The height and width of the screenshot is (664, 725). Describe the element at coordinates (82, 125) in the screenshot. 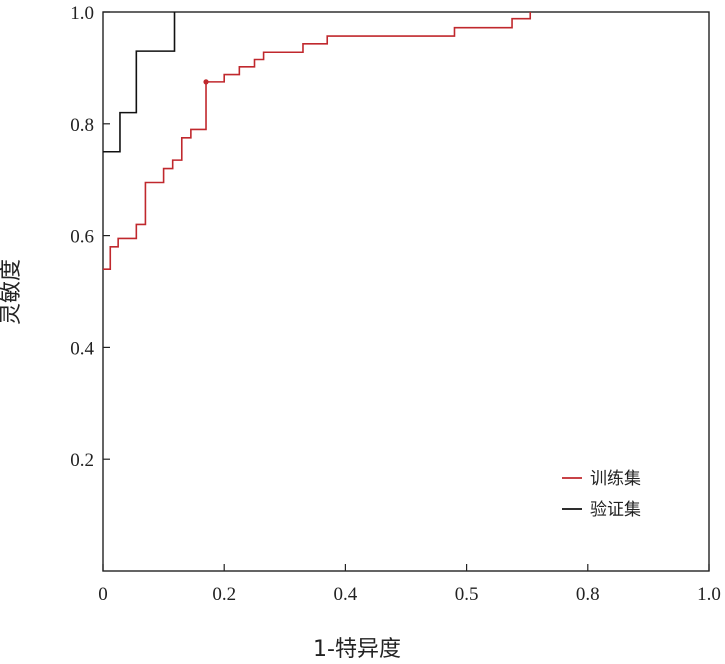

I see `y-tick-label: 0.8` at that location.